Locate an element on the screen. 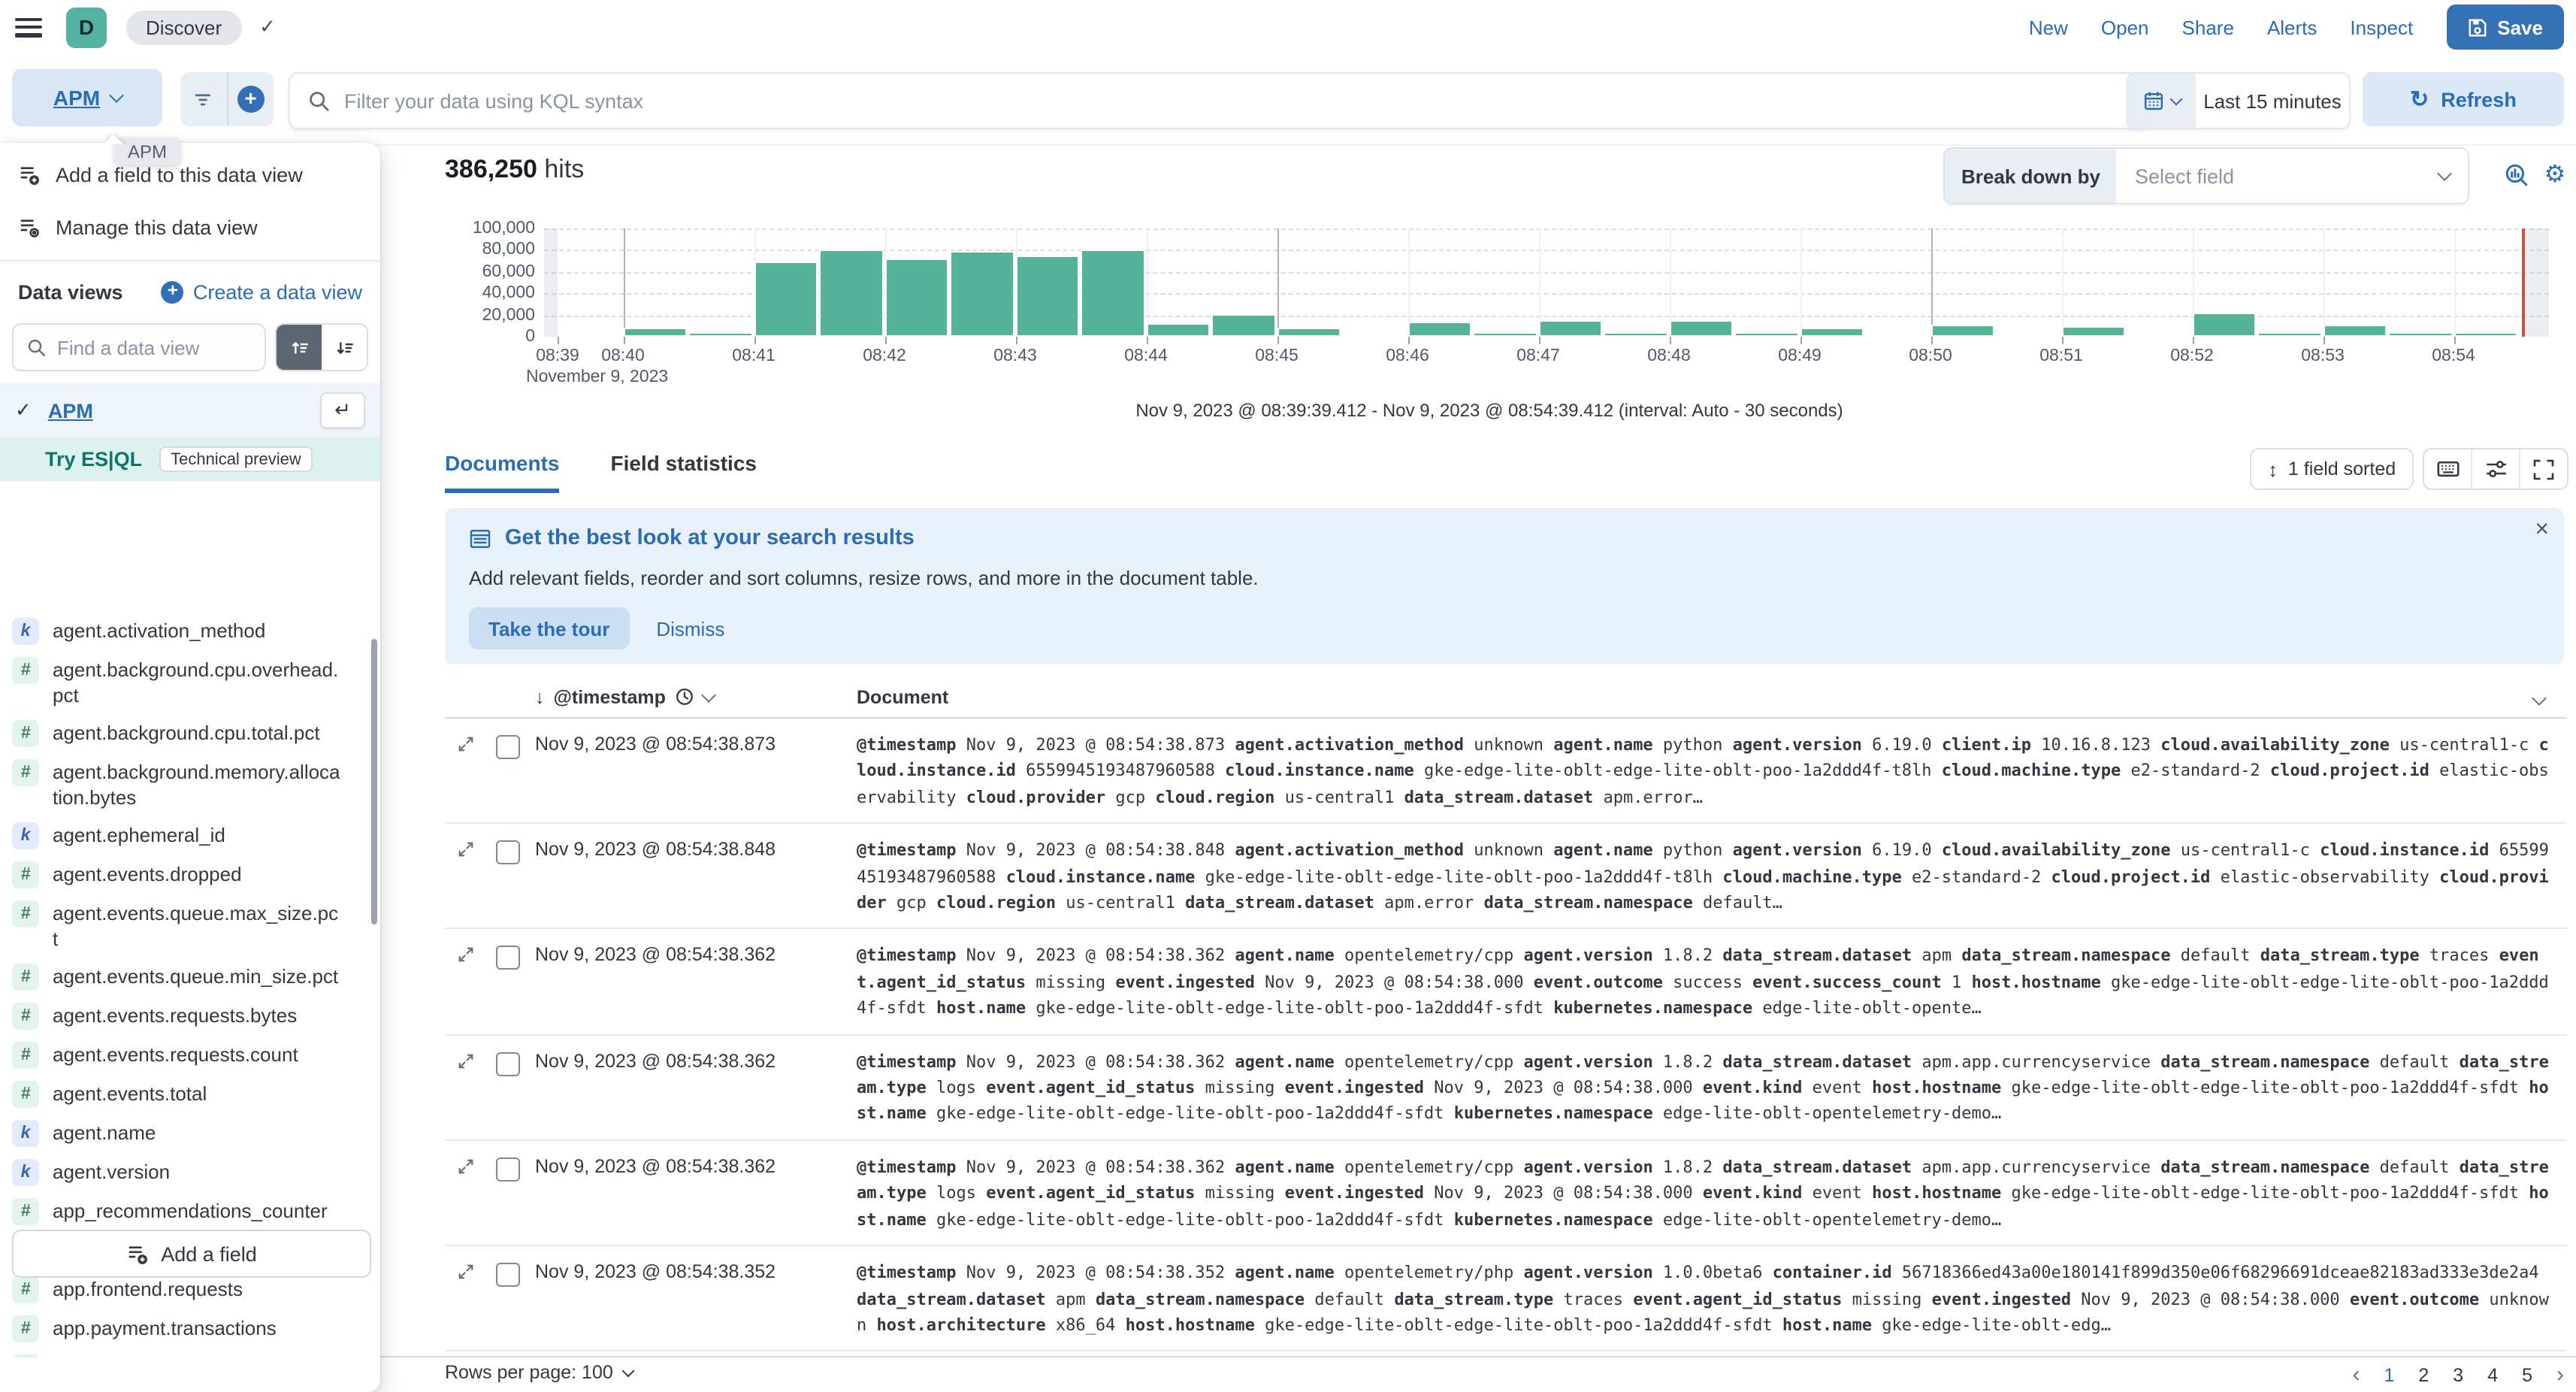  tab-documents: Documents is located at coordinates (503, 472).